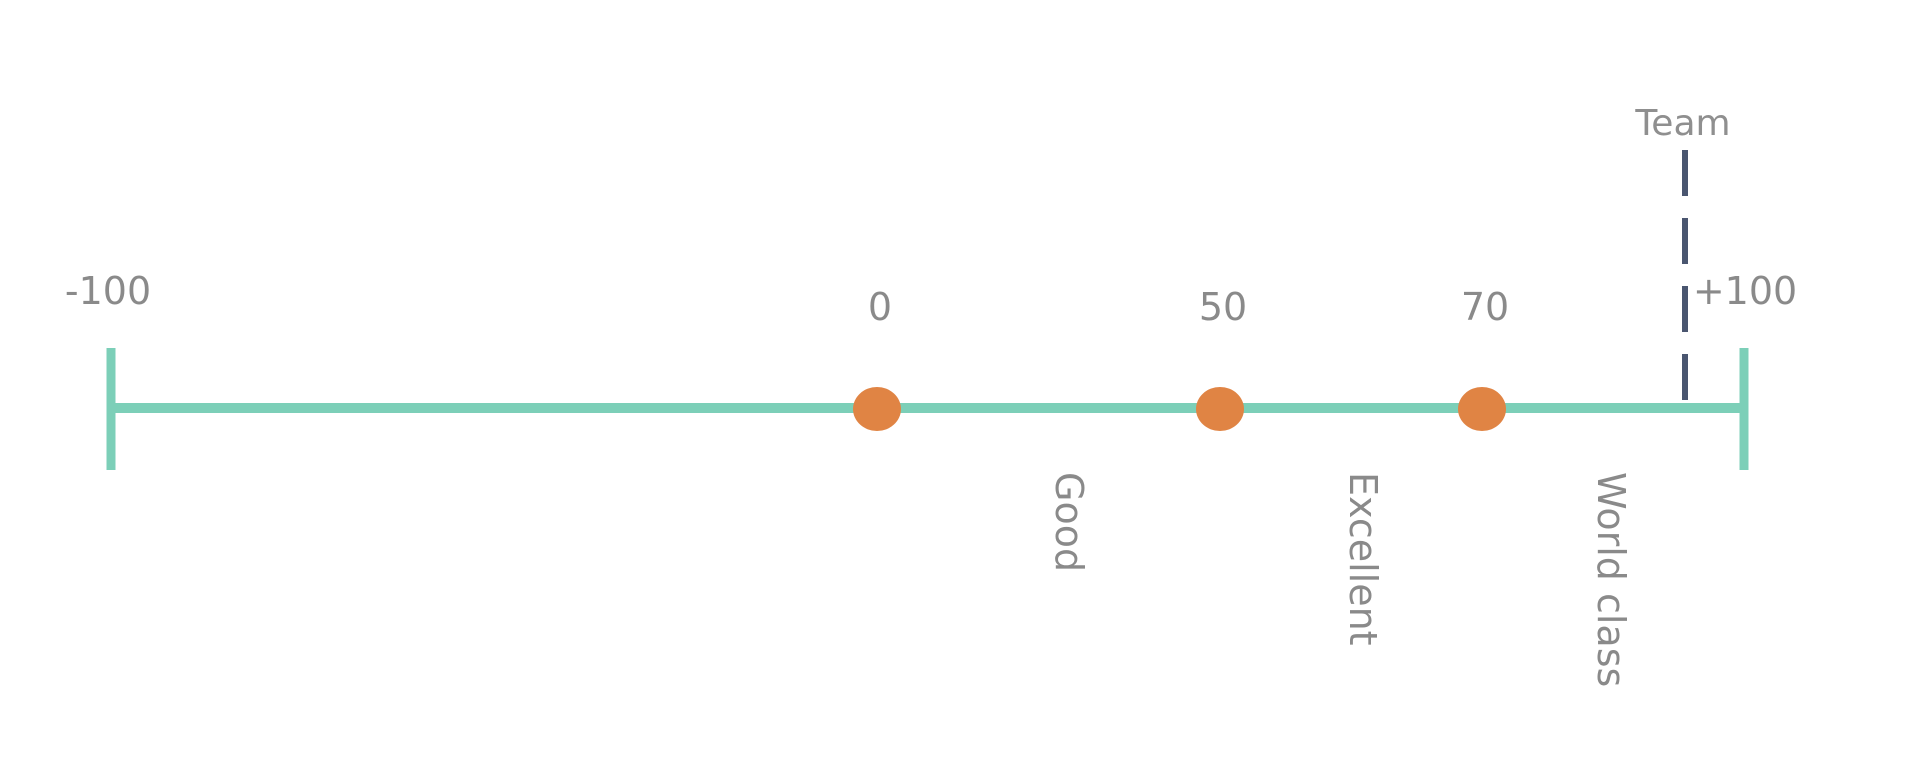  What do you see at coordinates (1745, 291) in the screenshot?
I see `scale-max-label: +100` at bounding box center [1745, 291].